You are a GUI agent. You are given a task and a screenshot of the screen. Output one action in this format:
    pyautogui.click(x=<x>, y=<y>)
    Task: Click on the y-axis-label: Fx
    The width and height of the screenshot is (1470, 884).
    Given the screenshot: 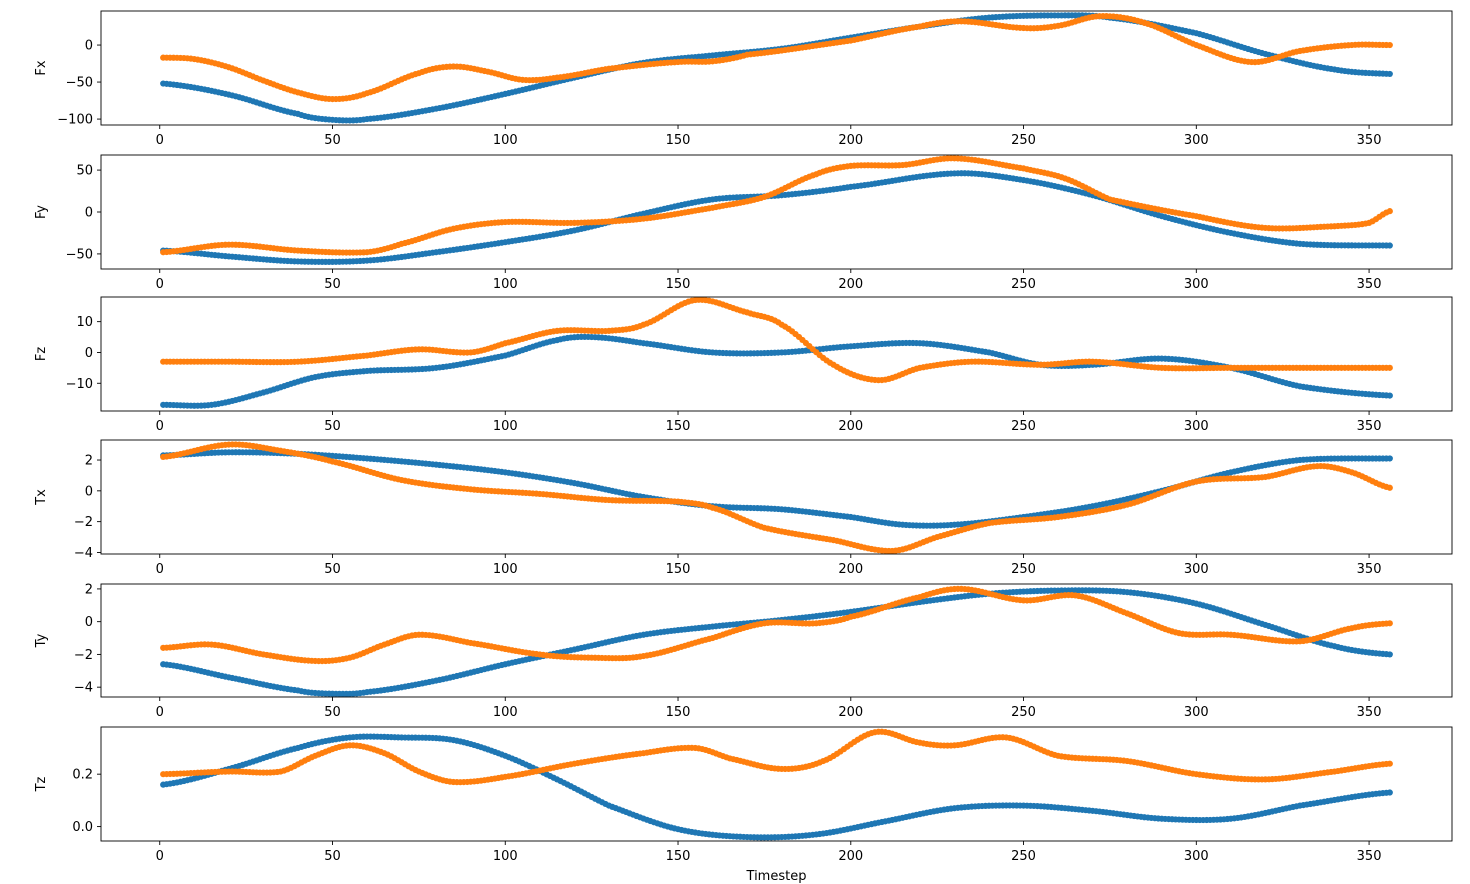 What is the action you would take?
    pyautogui.click(x=41, y=67)
    